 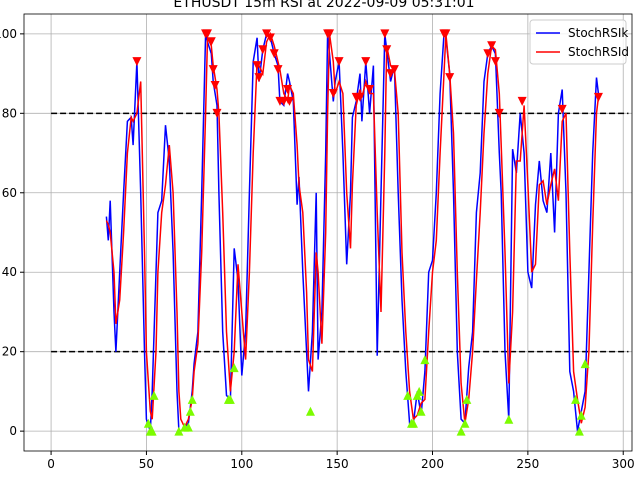 What do you see at coordinates (527, 464) in the screenshot?
I see `x-tick-label: 250` at bounding box center [527, 464].